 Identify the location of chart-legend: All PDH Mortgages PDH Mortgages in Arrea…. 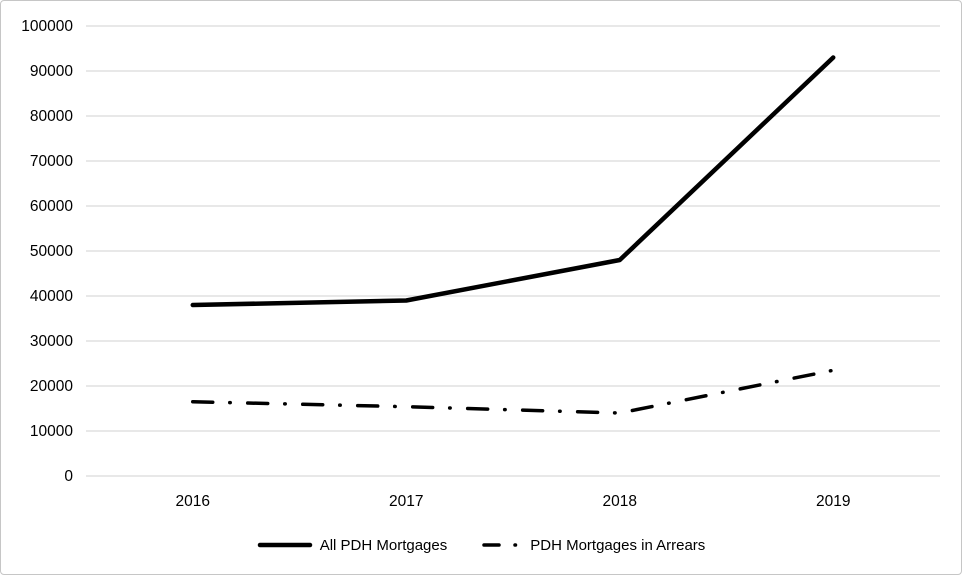
(481, 545).